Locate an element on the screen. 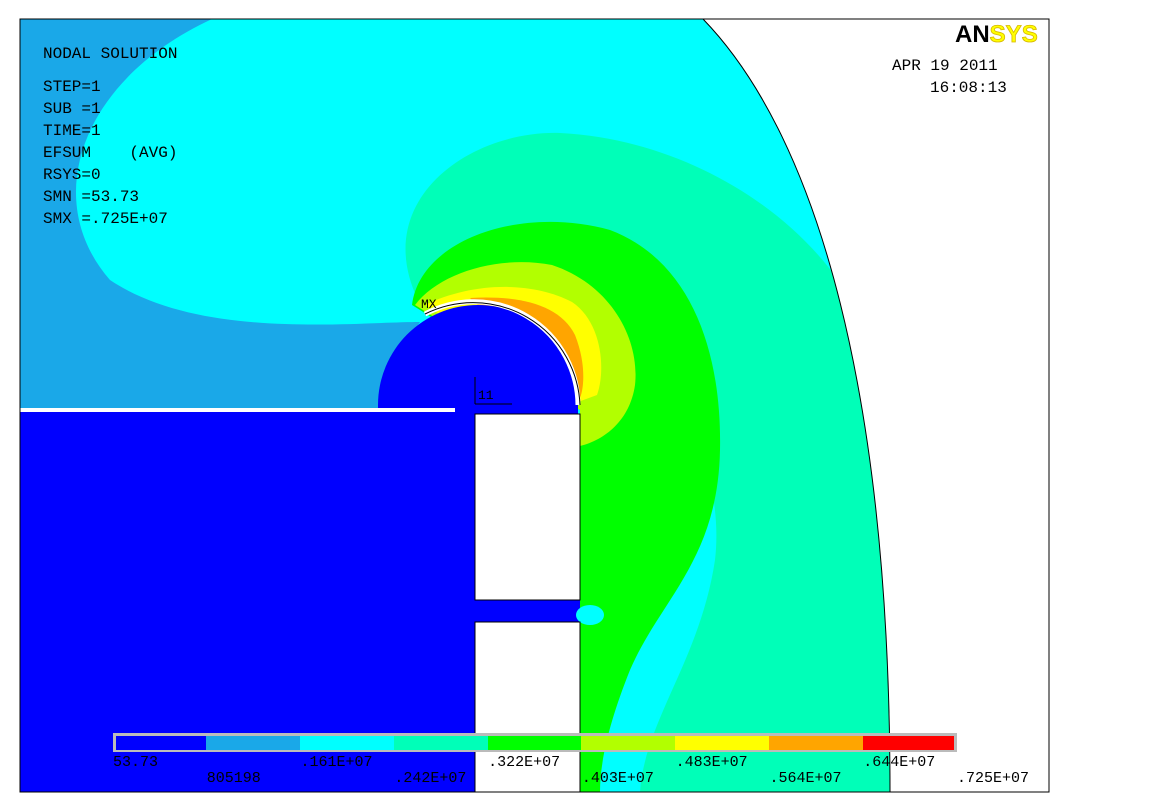  legend-label: .564E+07 is located at coordinates (805, 778).